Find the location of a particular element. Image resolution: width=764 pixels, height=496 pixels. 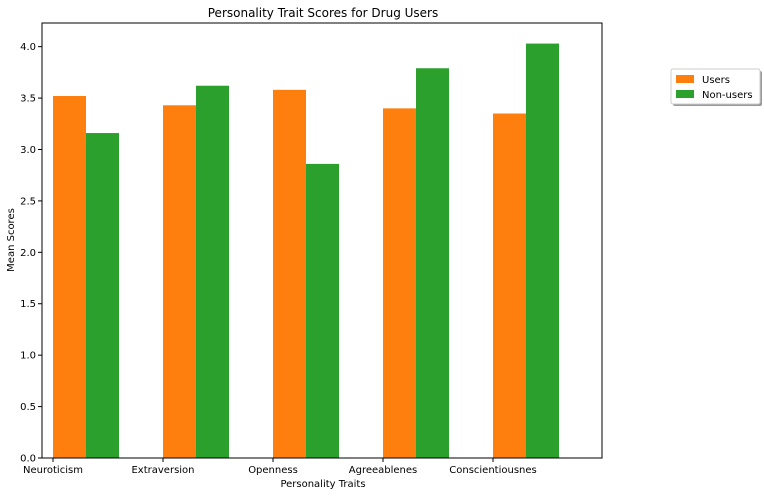

x-tick-label: Extraversion is located at coordinates (162, 470).